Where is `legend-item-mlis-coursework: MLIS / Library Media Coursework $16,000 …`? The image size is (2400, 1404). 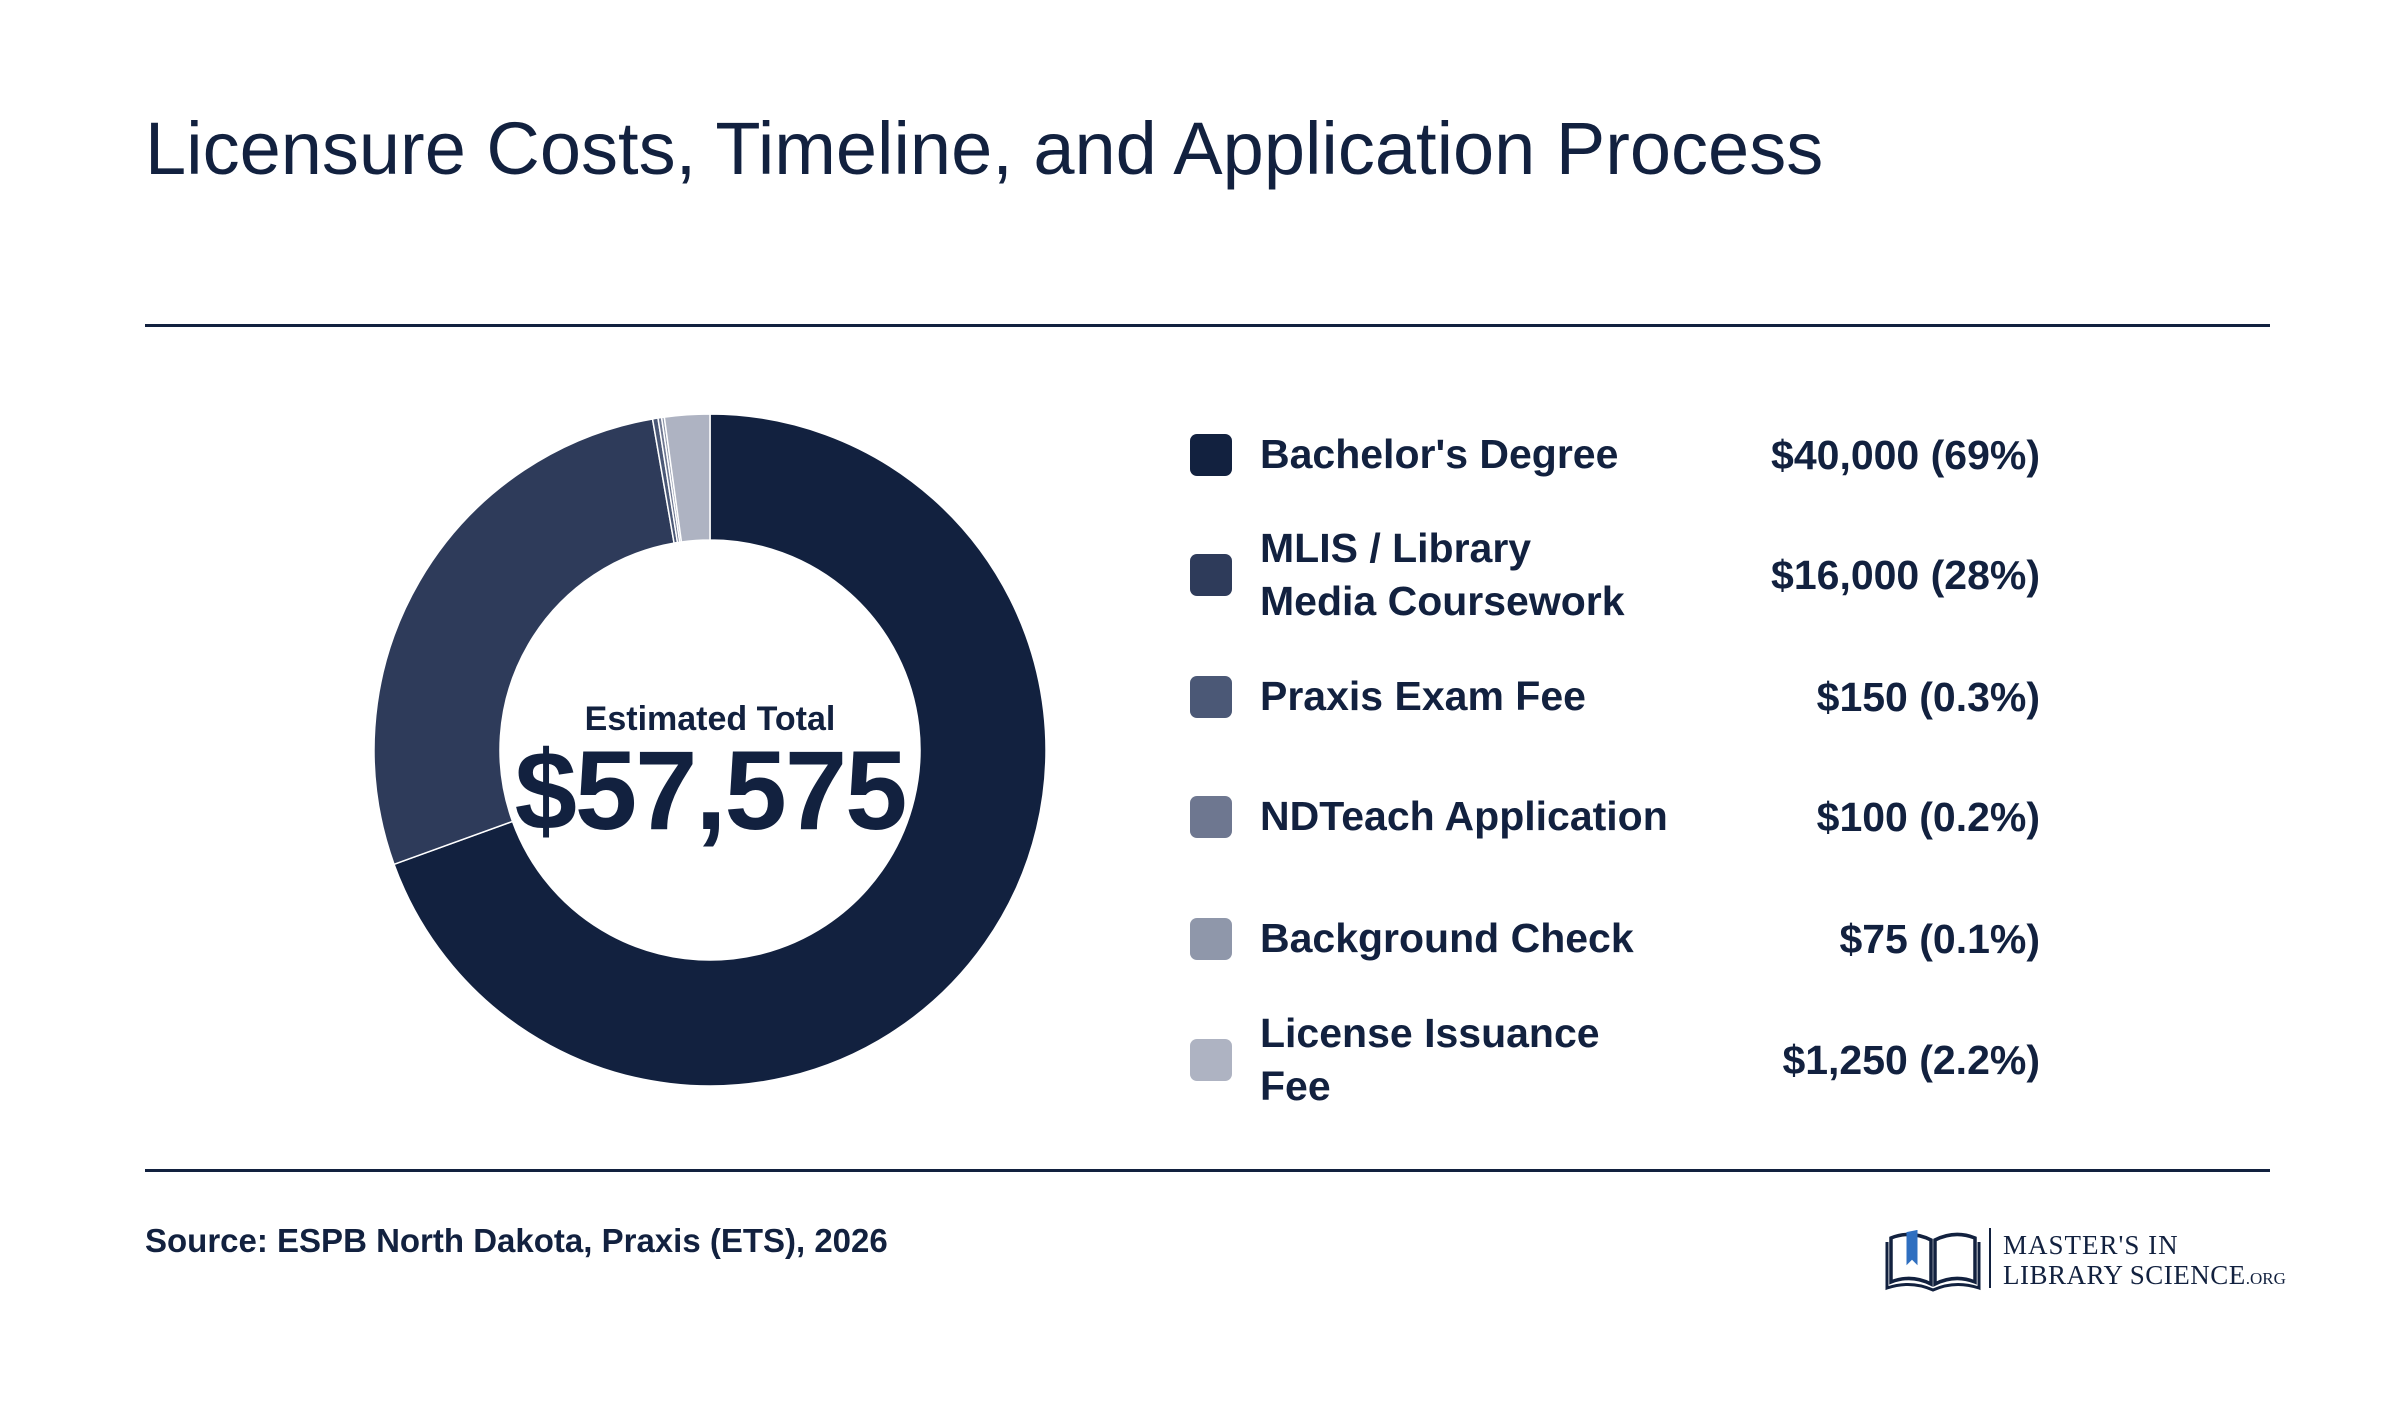 legend-item-mlis-coursework: MLIS / Library Media Coursework $16,000 … is located at coordinates (1615, 575).